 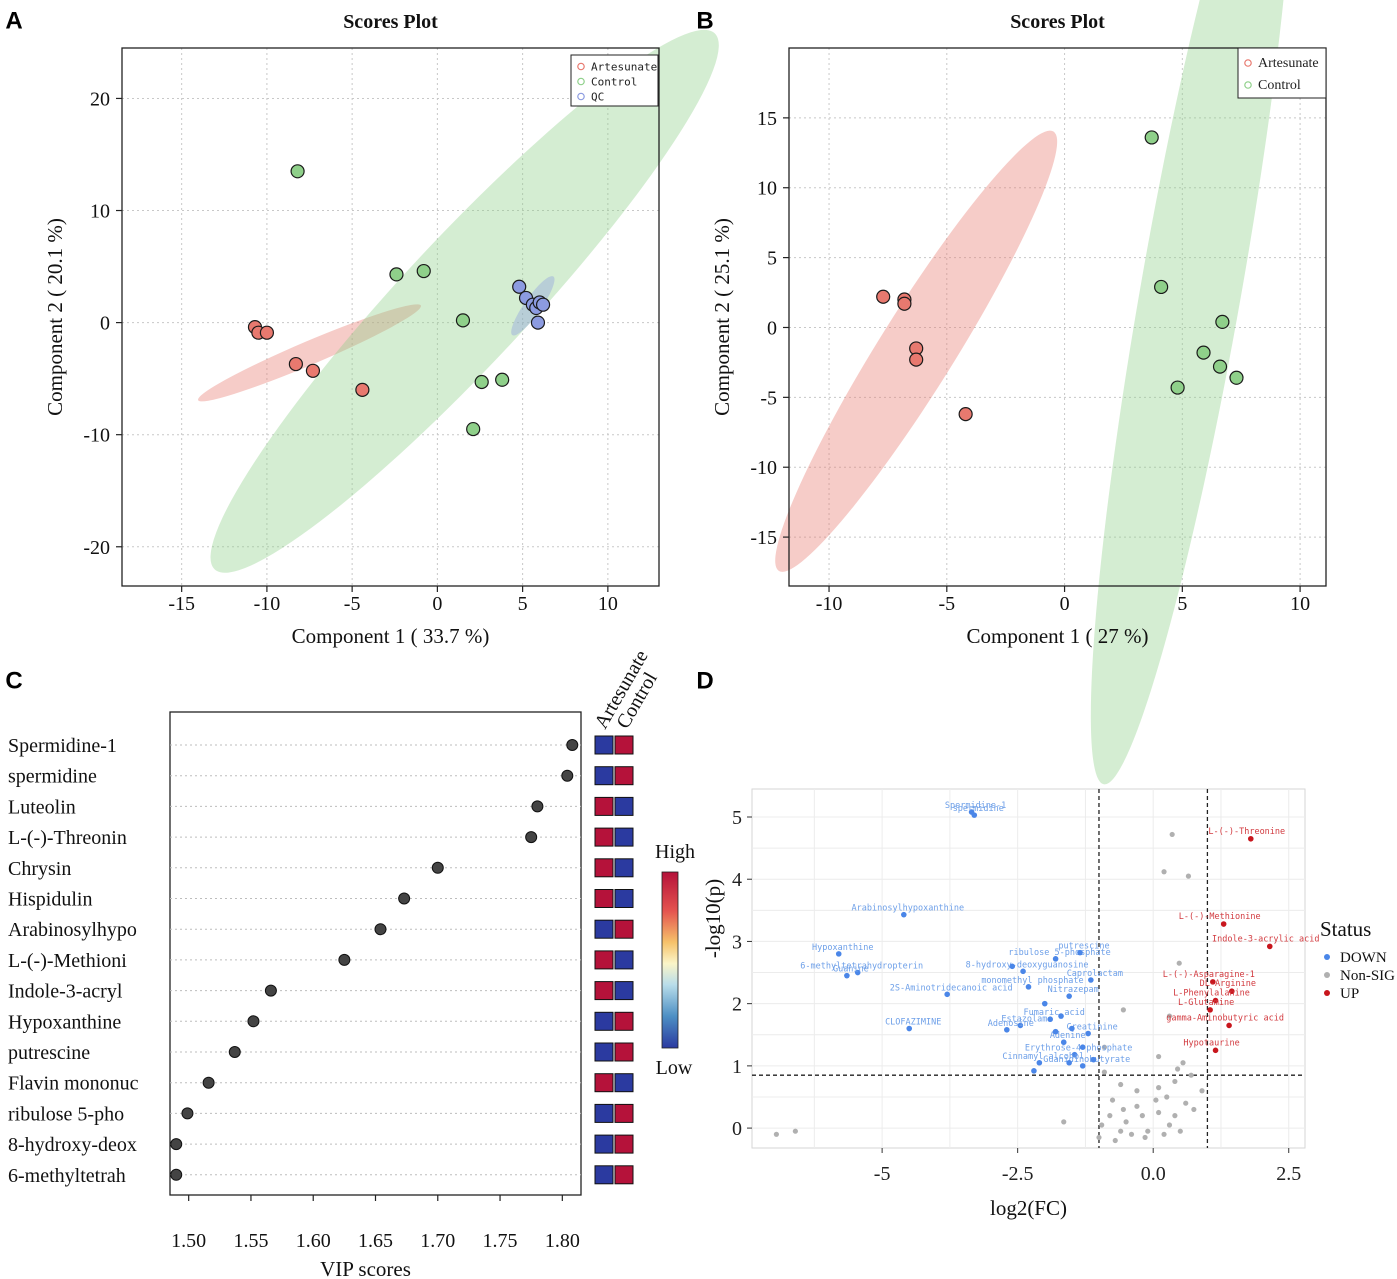 What do you see at coordinates (100, 99) in the screenshot?
I see `y-tick-label: 20` at bounding box center [100, 99].